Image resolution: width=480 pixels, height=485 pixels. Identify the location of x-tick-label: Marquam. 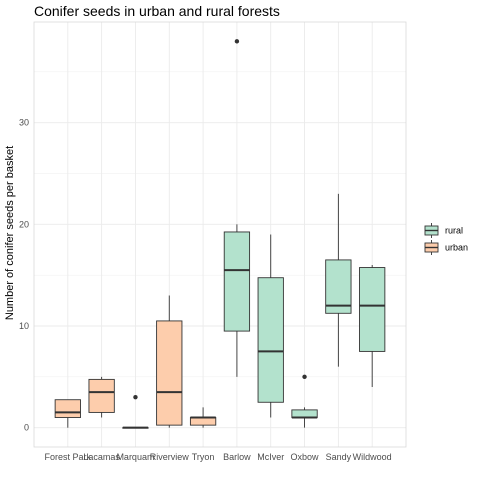
(135, 457).